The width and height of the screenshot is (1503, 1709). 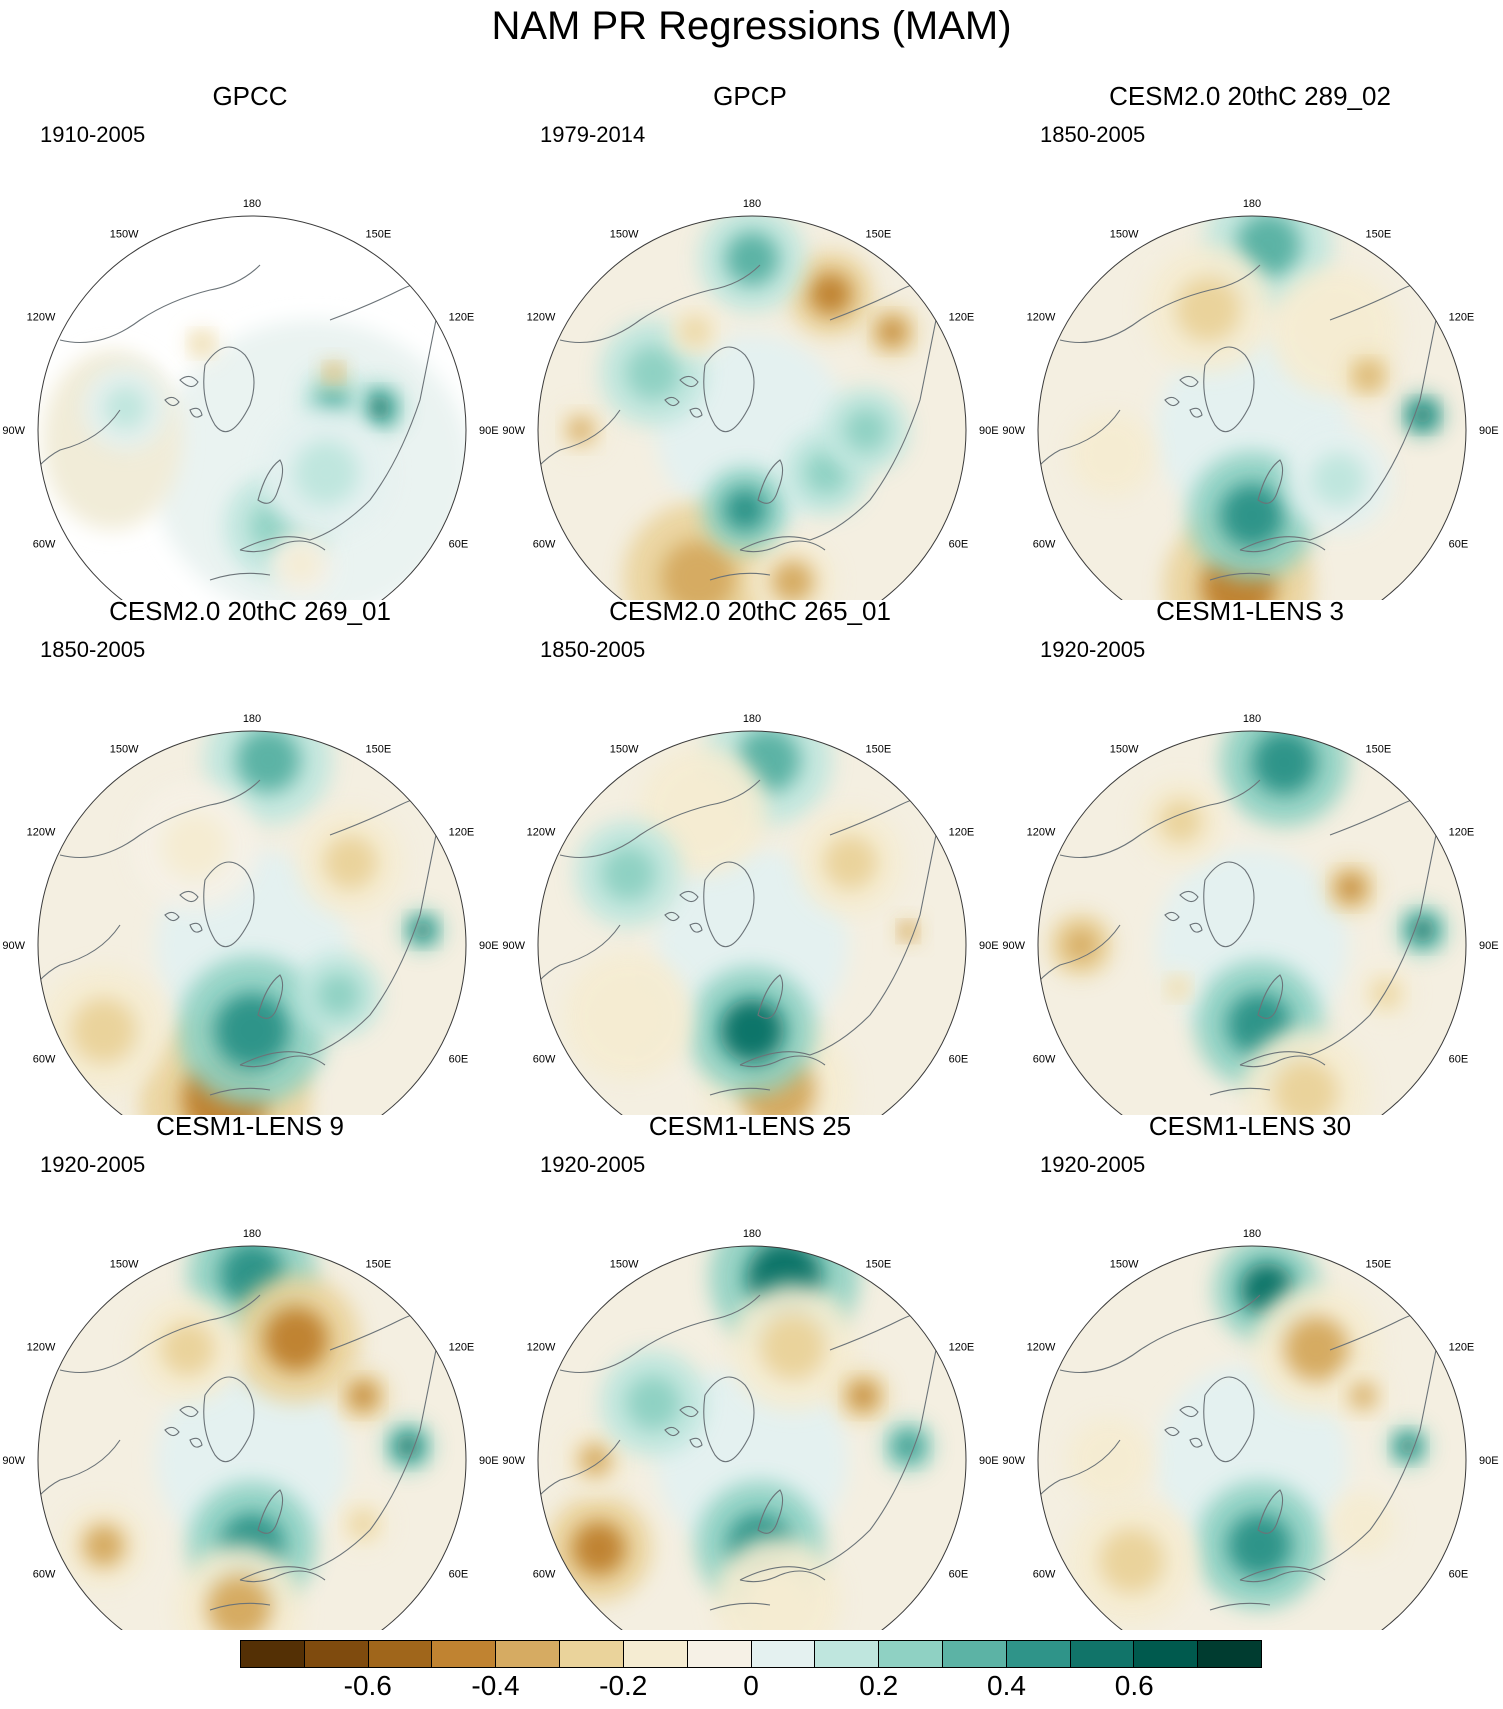 I want to click on colorbar-tick-label: -0.4, so click(x=495, y=1685).